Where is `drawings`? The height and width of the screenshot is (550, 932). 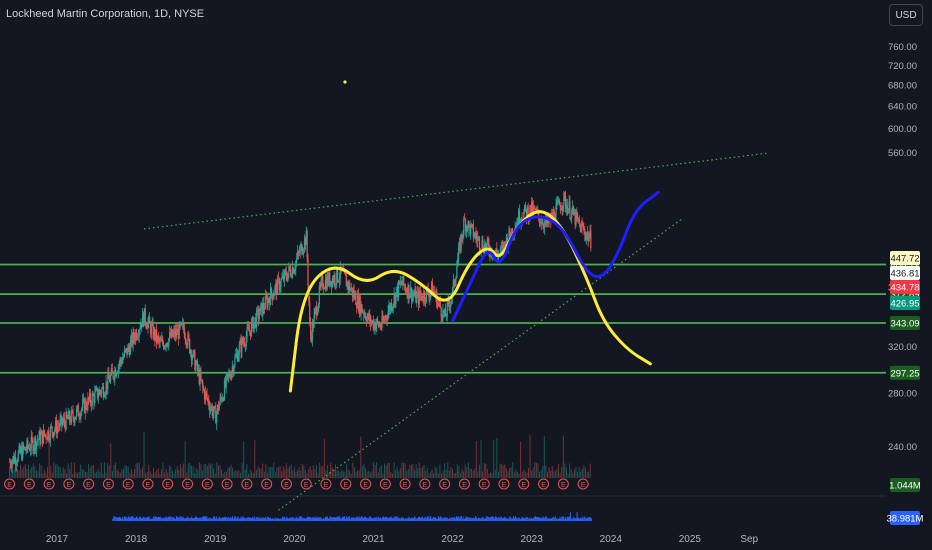 drawings is located at coordinates (474, 291).